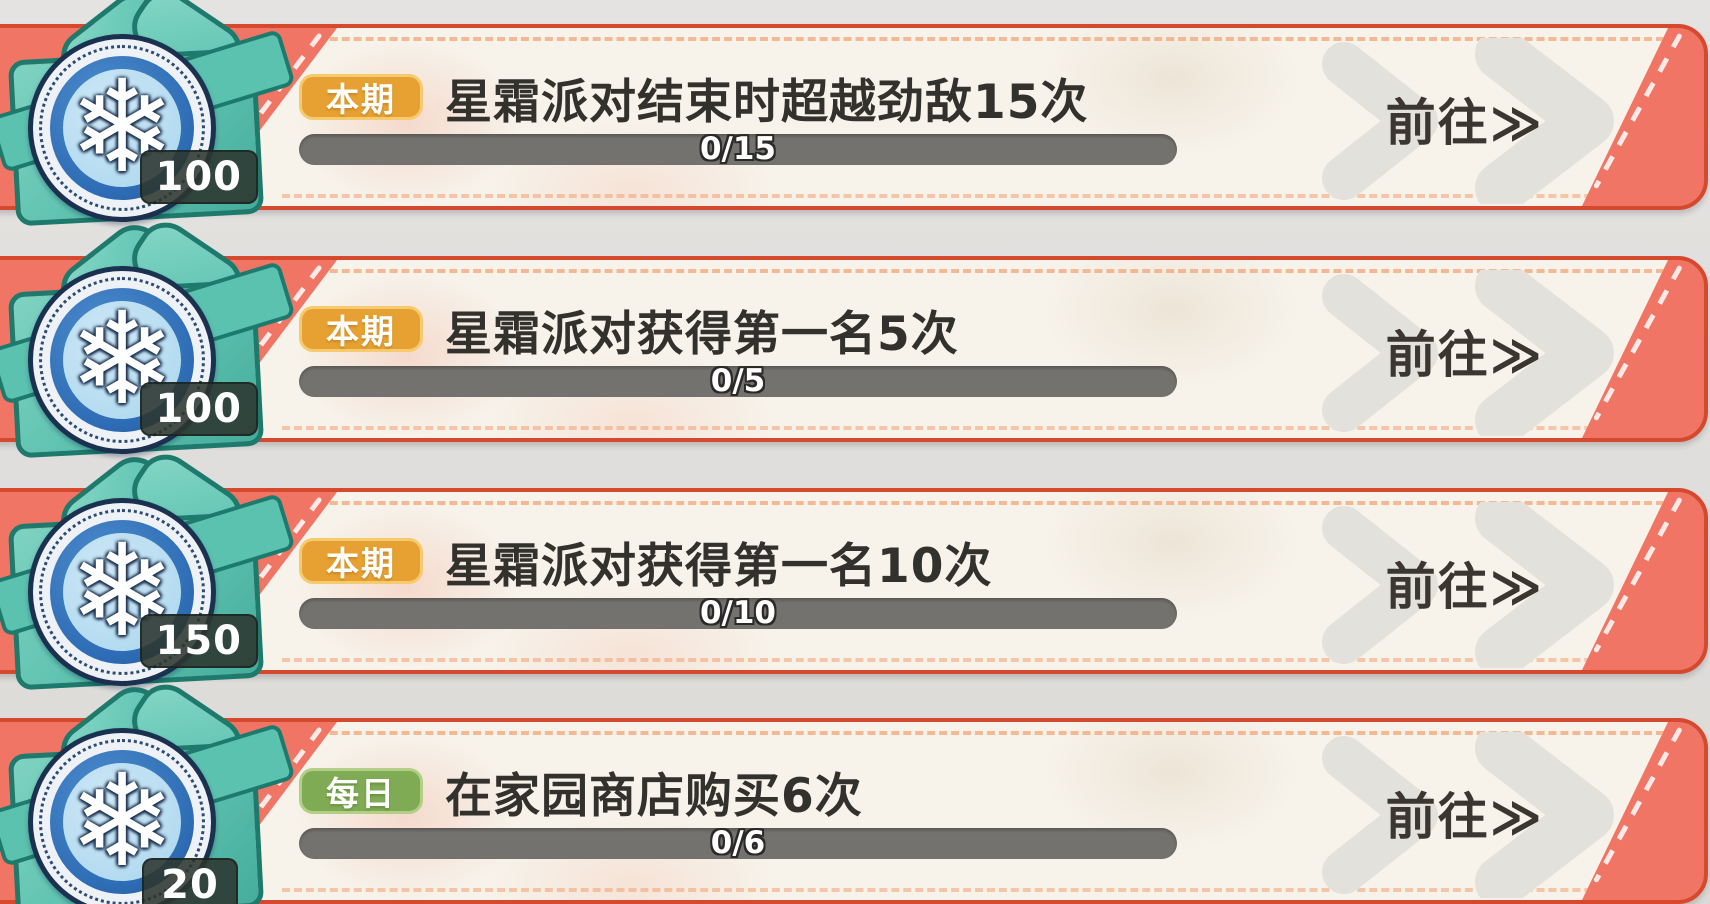  I want to click on task-content: 本期 星霜派对结束时超越劲敌15次 0/15, so click(738, 118).